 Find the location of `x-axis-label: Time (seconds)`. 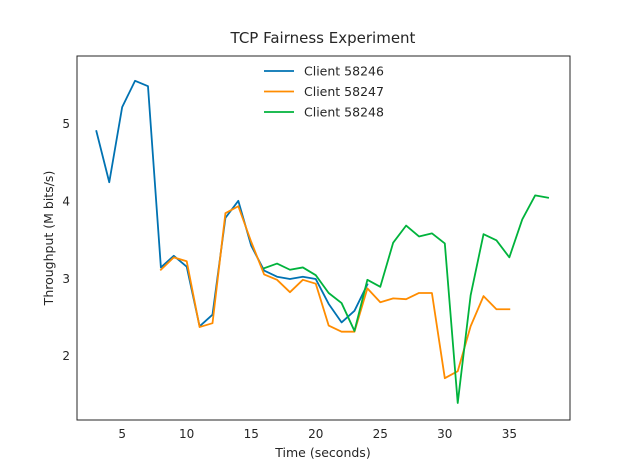

x-axis-label: Time (seconds) is located at coordinates (322, 452).